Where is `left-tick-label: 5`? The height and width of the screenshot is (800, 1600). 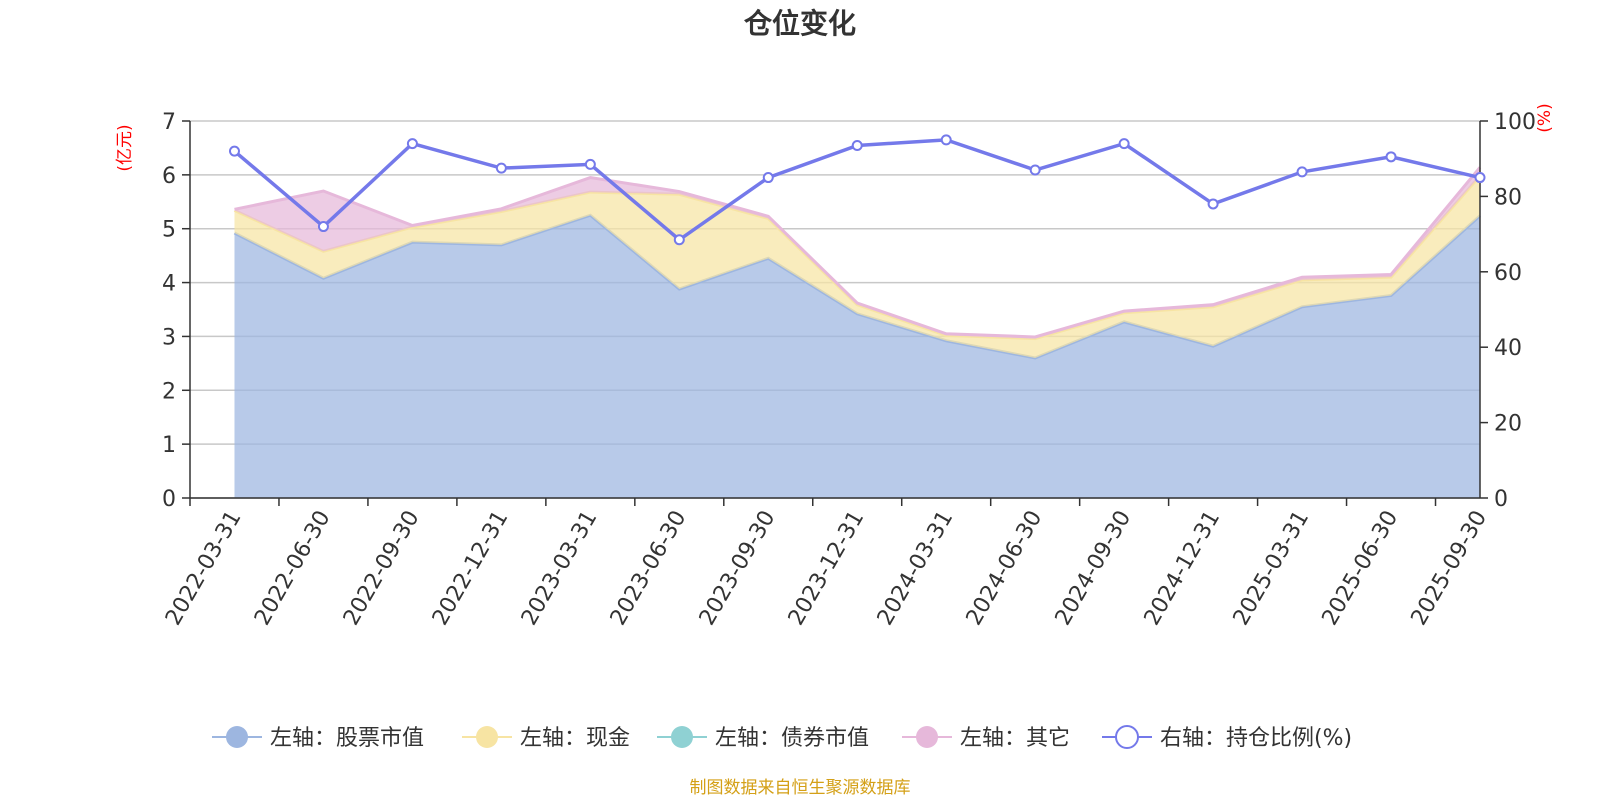
left-tick-label: 5 is located at coordinates (169, 230).